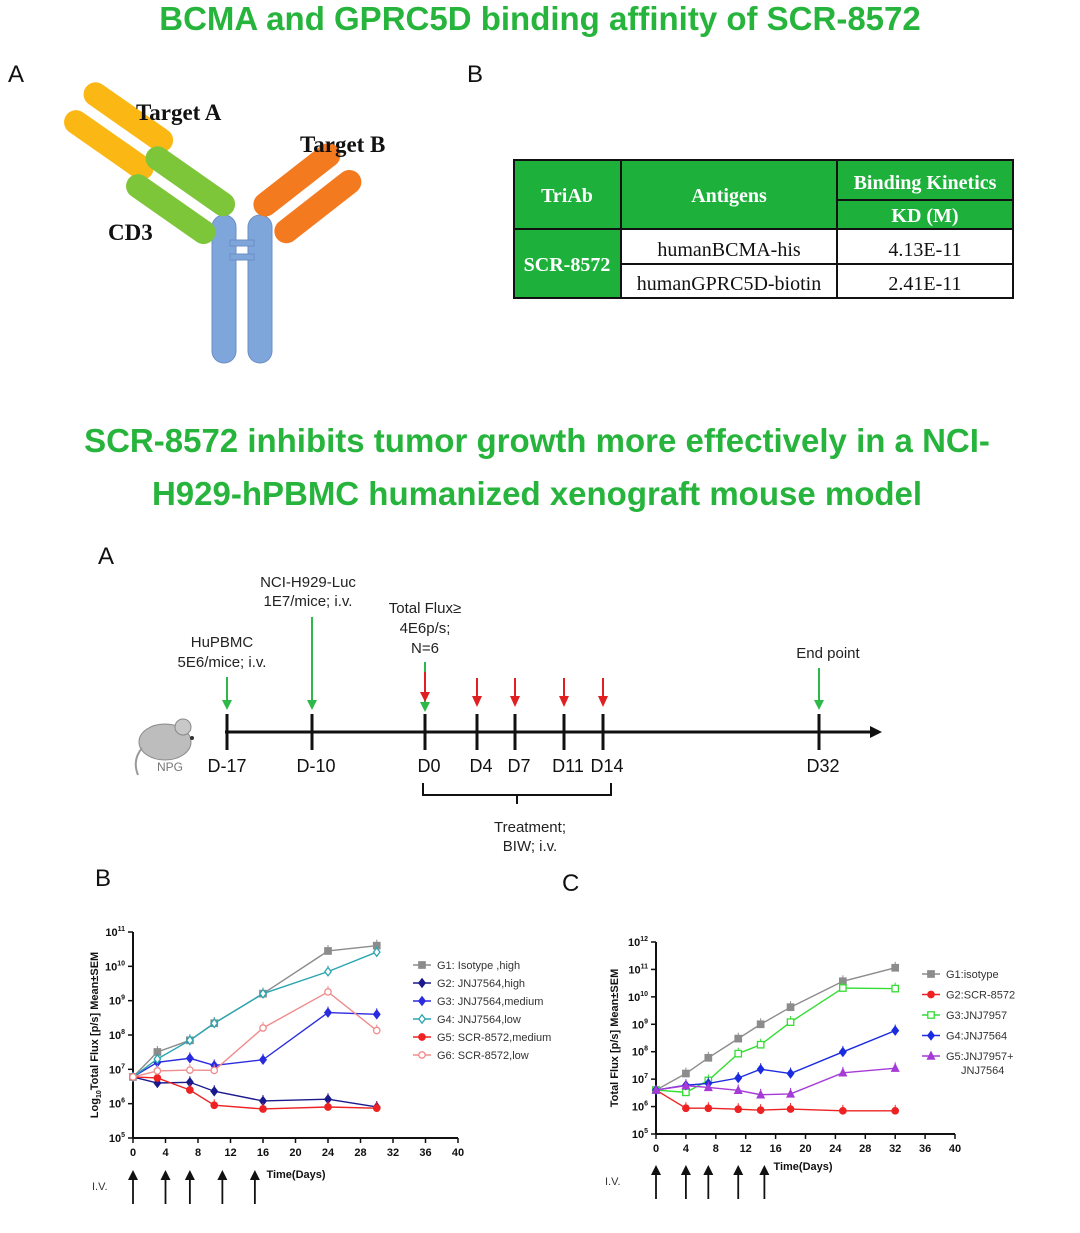 Image resolution: width=1080 pixels, height=1233 pixels. Describe the element at coordinates (226, 766) in the screenshot. I see `timeline-day-label: D-17` at that location.